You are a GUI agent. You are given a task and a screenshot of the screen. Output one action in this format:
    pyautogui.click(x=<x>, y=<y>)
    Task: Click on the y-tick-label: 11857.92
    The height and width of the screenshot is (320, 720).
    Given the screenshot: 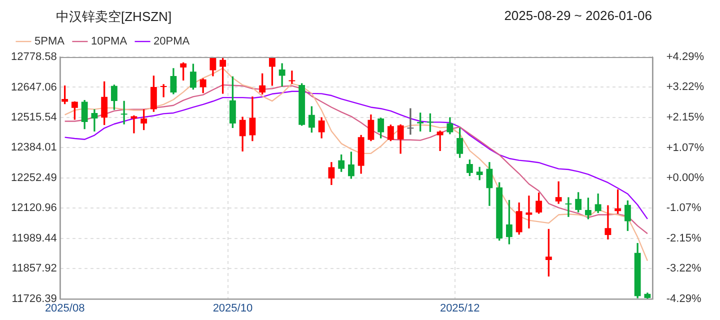 What is the action you would take?
    pyautogui.click(x=34, y=268)
    